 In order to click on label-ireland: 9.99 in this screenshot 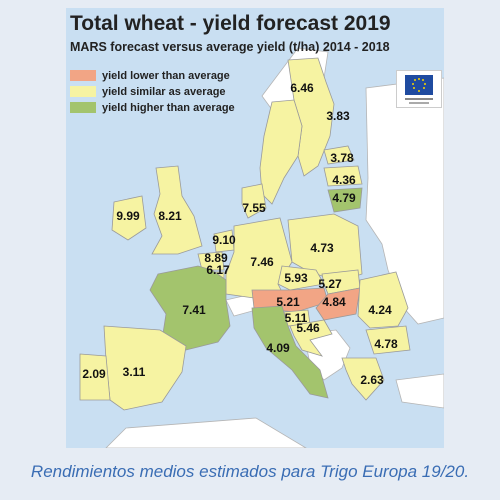, I will do `click(128, 216)`.